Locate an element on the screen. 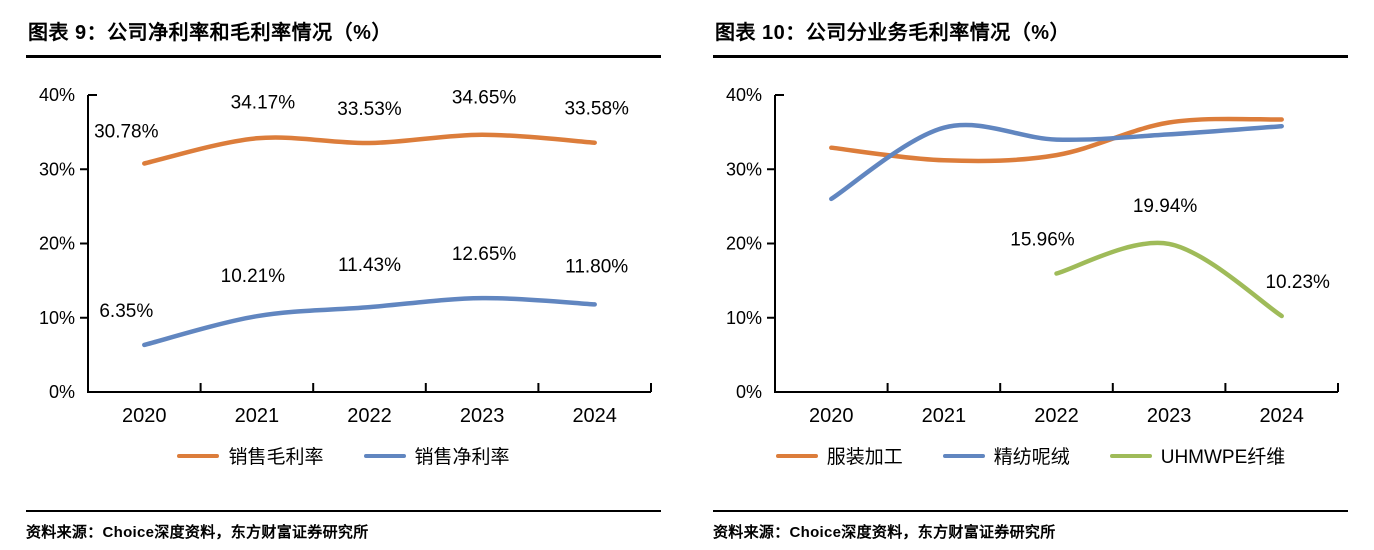 Image resolution: width=1374 pixels, height=550 pixels. data-label: 30.78% is located at coordinates (126, 132).